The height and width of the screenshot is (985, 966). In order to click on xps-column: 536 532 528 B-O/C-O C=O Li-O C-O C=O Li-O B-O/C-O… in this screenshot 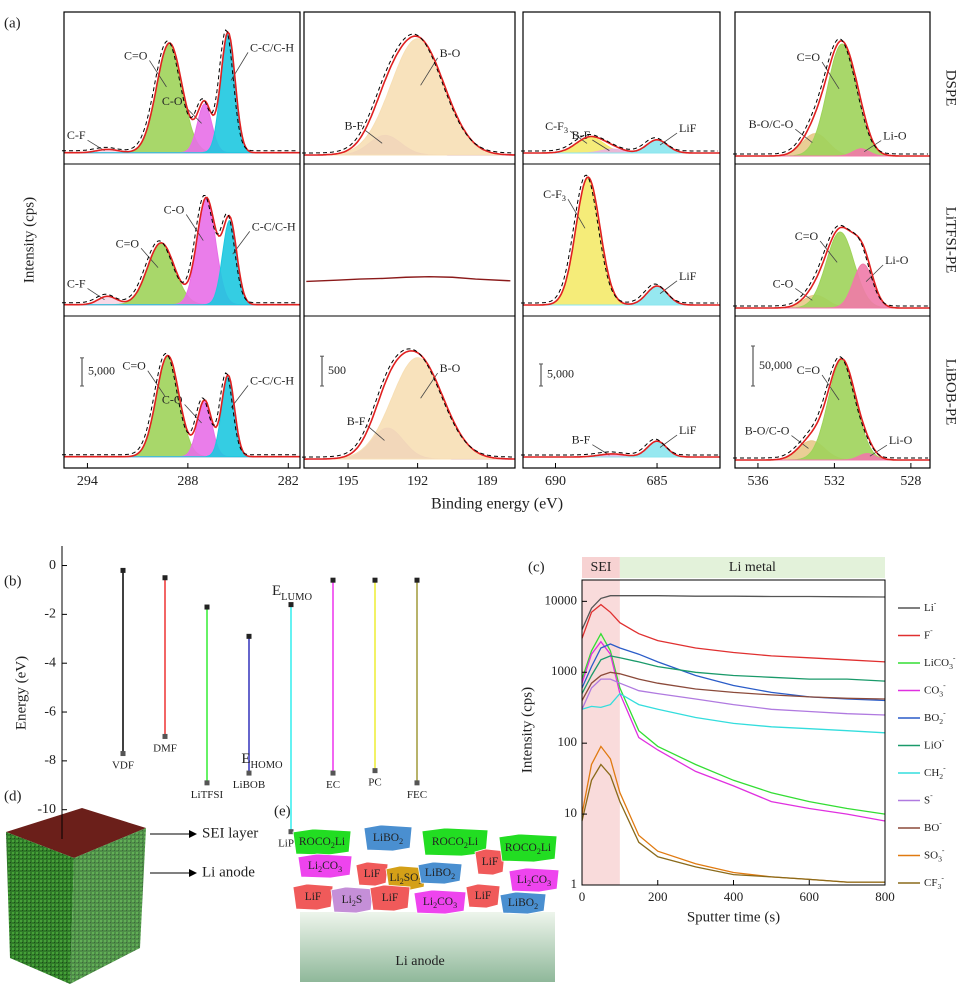, I will do `click(832, 250)`.